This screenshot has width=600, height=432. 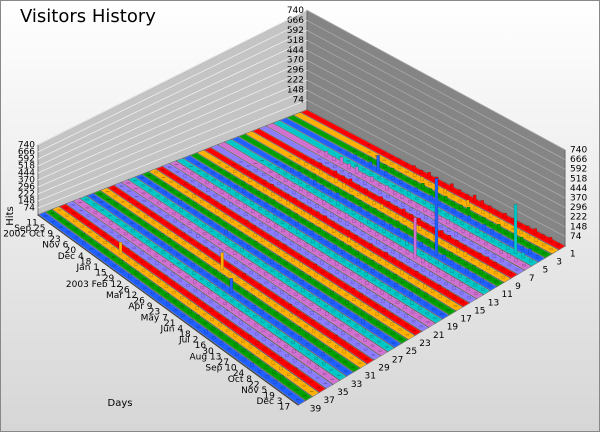 I want to click on x-tick-label: 2003 Feb 12, so click(x=94, y=285).